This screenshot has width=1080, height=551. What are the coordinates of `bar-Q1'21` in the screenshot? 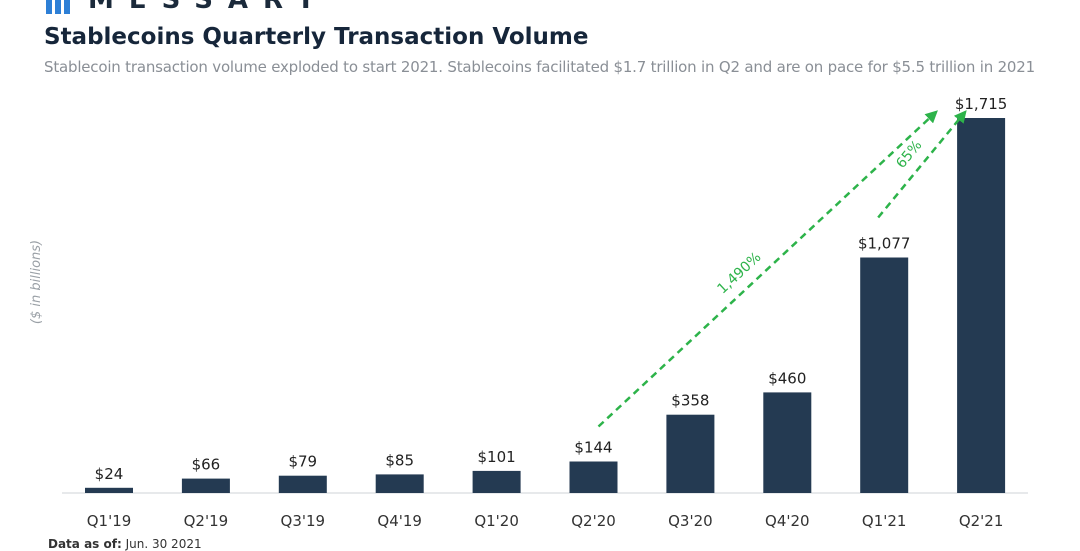 It's located at (884, 375).